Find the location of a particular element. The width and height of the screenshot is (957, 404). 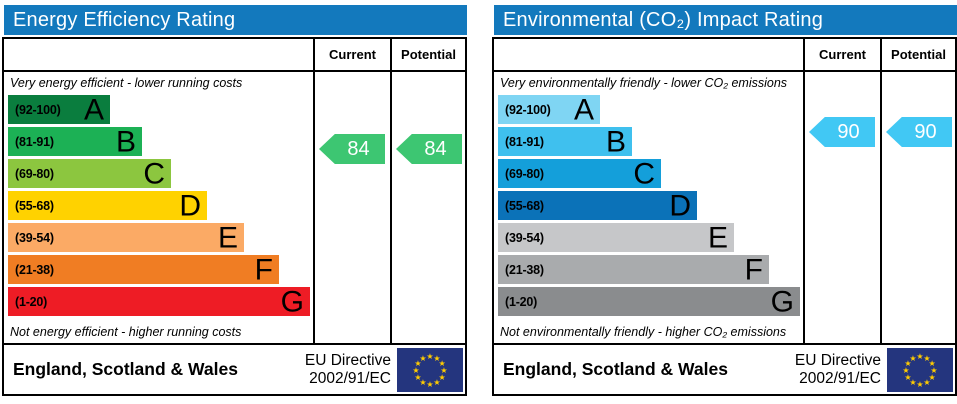

band-range: (21-38) is located at coordinates (34, 269).